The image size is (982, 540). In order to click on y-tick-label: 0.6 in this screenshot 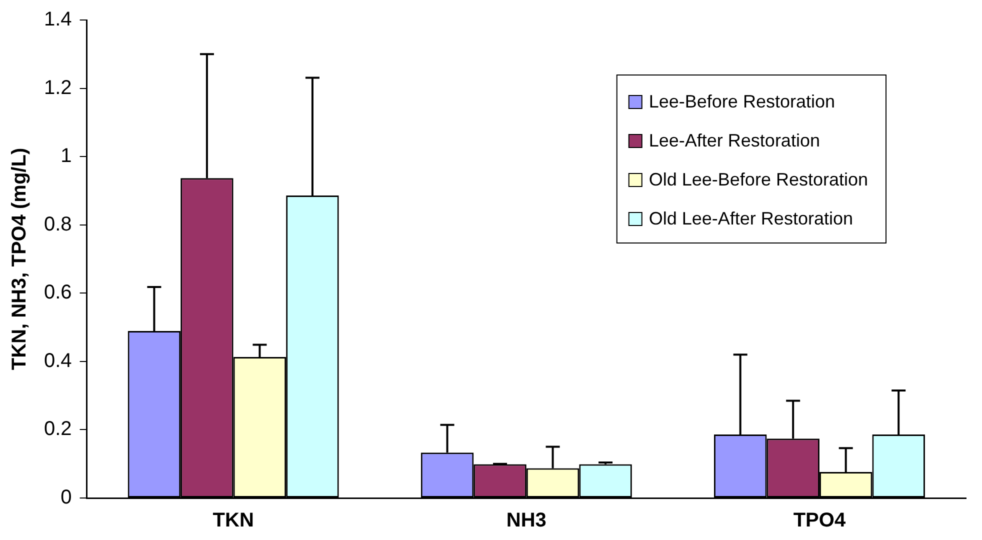, I will do `click(58, 293)`.